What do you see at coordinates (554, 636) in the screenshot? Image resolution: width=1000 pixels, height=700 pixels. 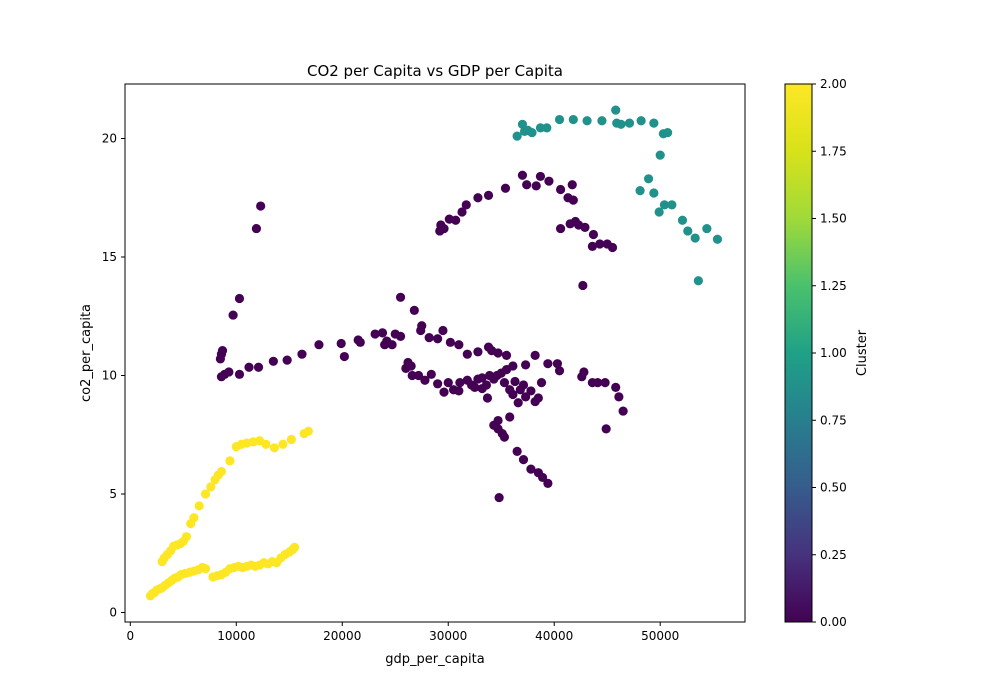 I see `x-tick-label: 40000` at bounding box center [554, 636].